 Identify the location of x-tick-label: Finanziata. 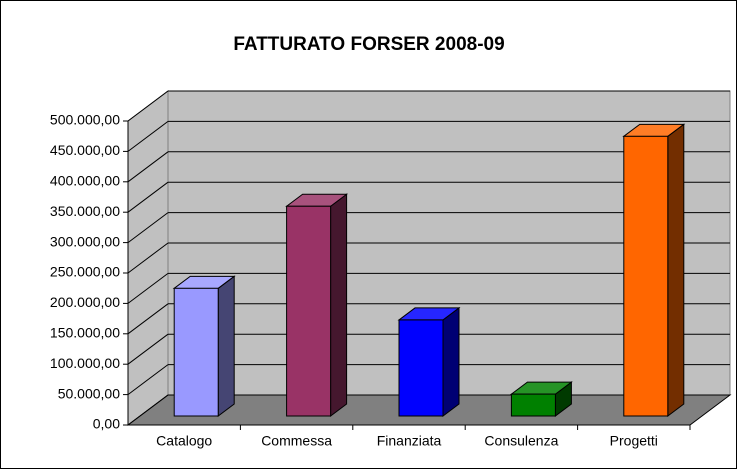
(409, 441).